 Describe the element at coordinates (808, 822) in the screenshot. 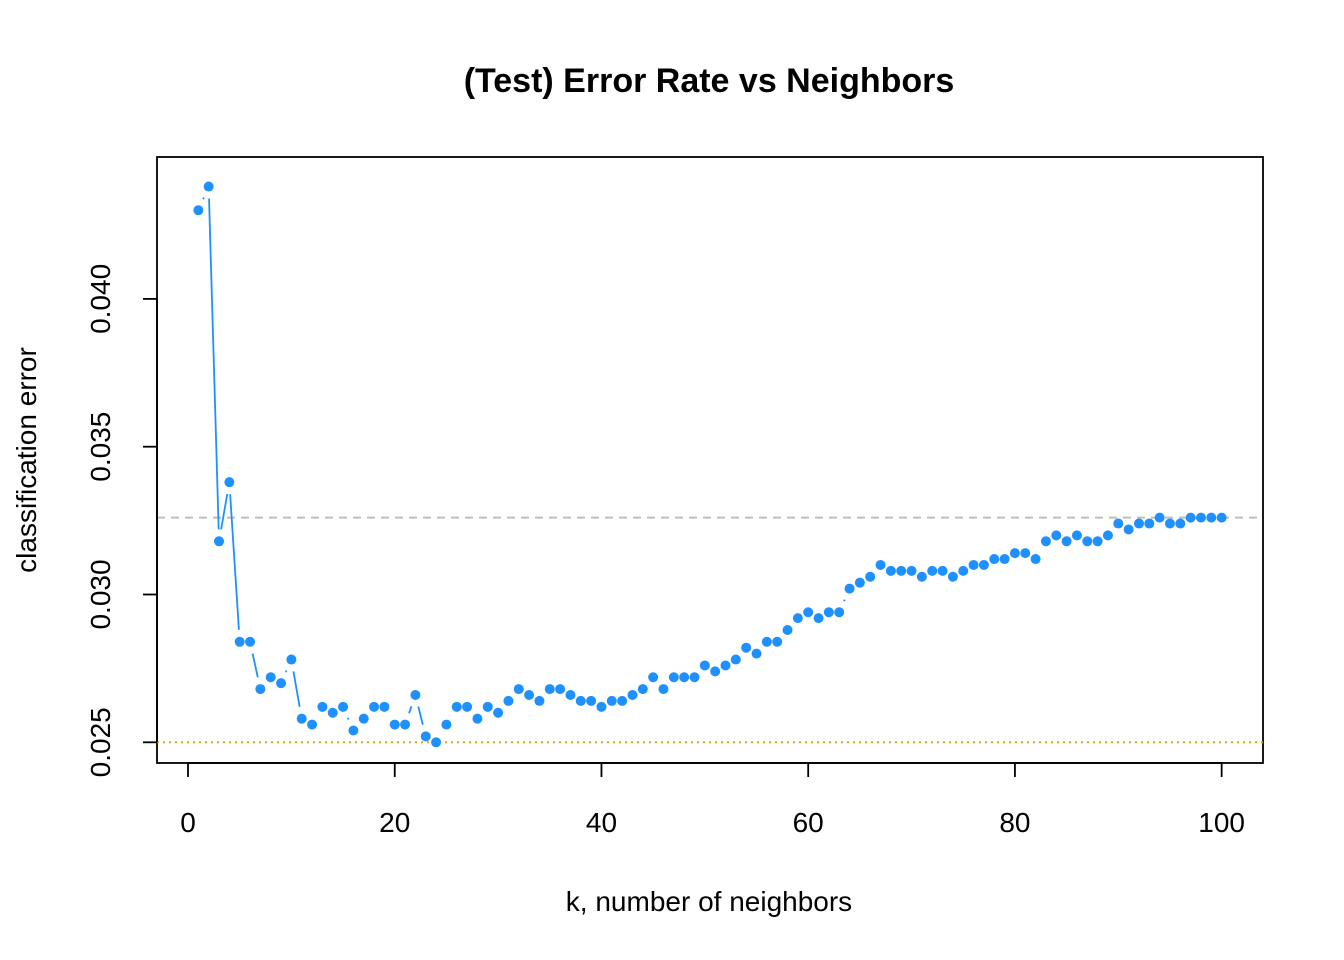

I see `x-tick-label: 60` at that location.